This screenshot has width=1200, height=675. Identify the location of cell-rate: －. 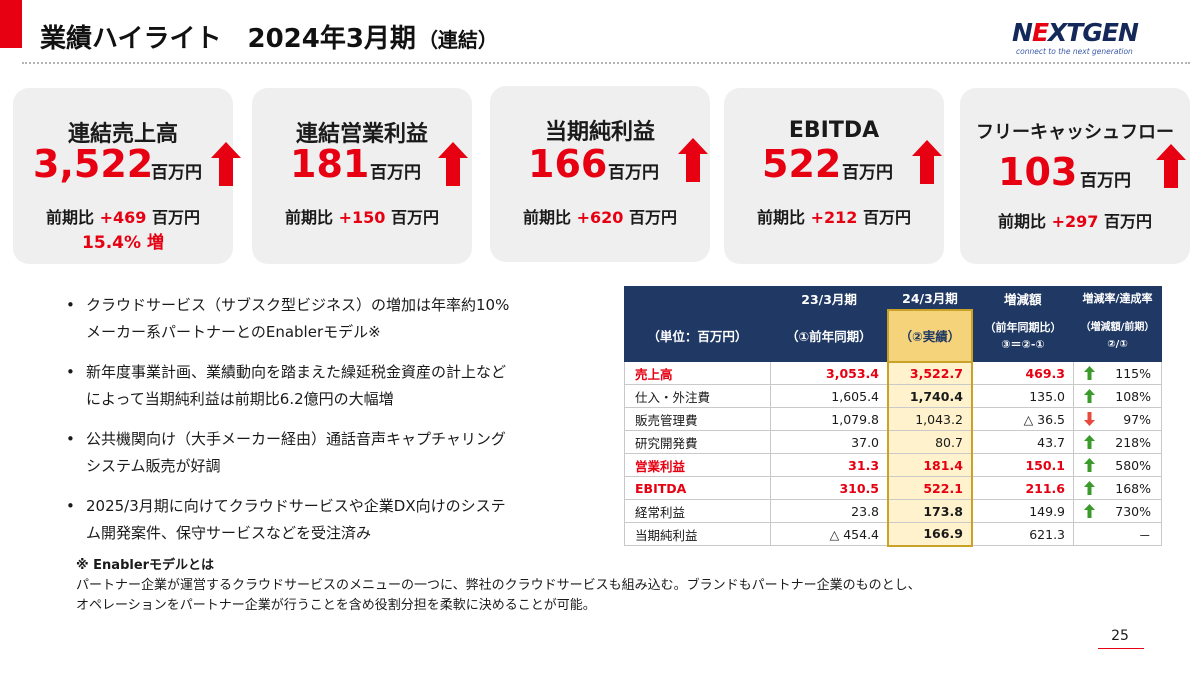
(1117, 534).